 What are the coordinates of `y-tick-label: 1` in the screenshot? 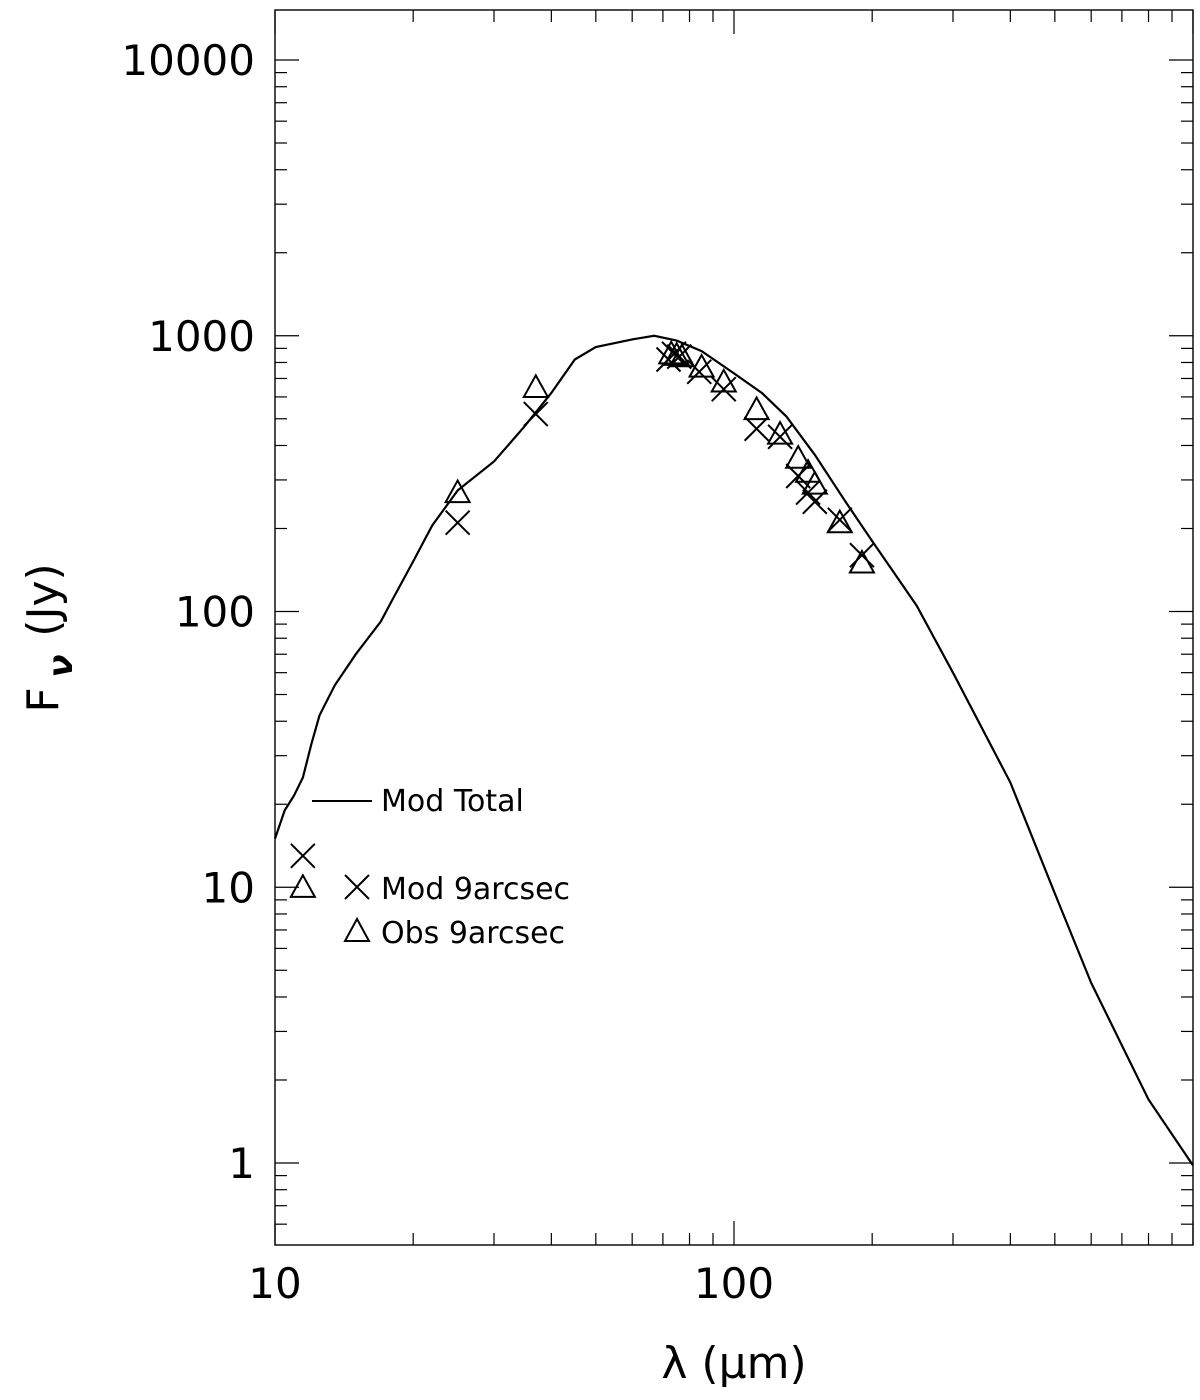 It's located at (241, 1163).